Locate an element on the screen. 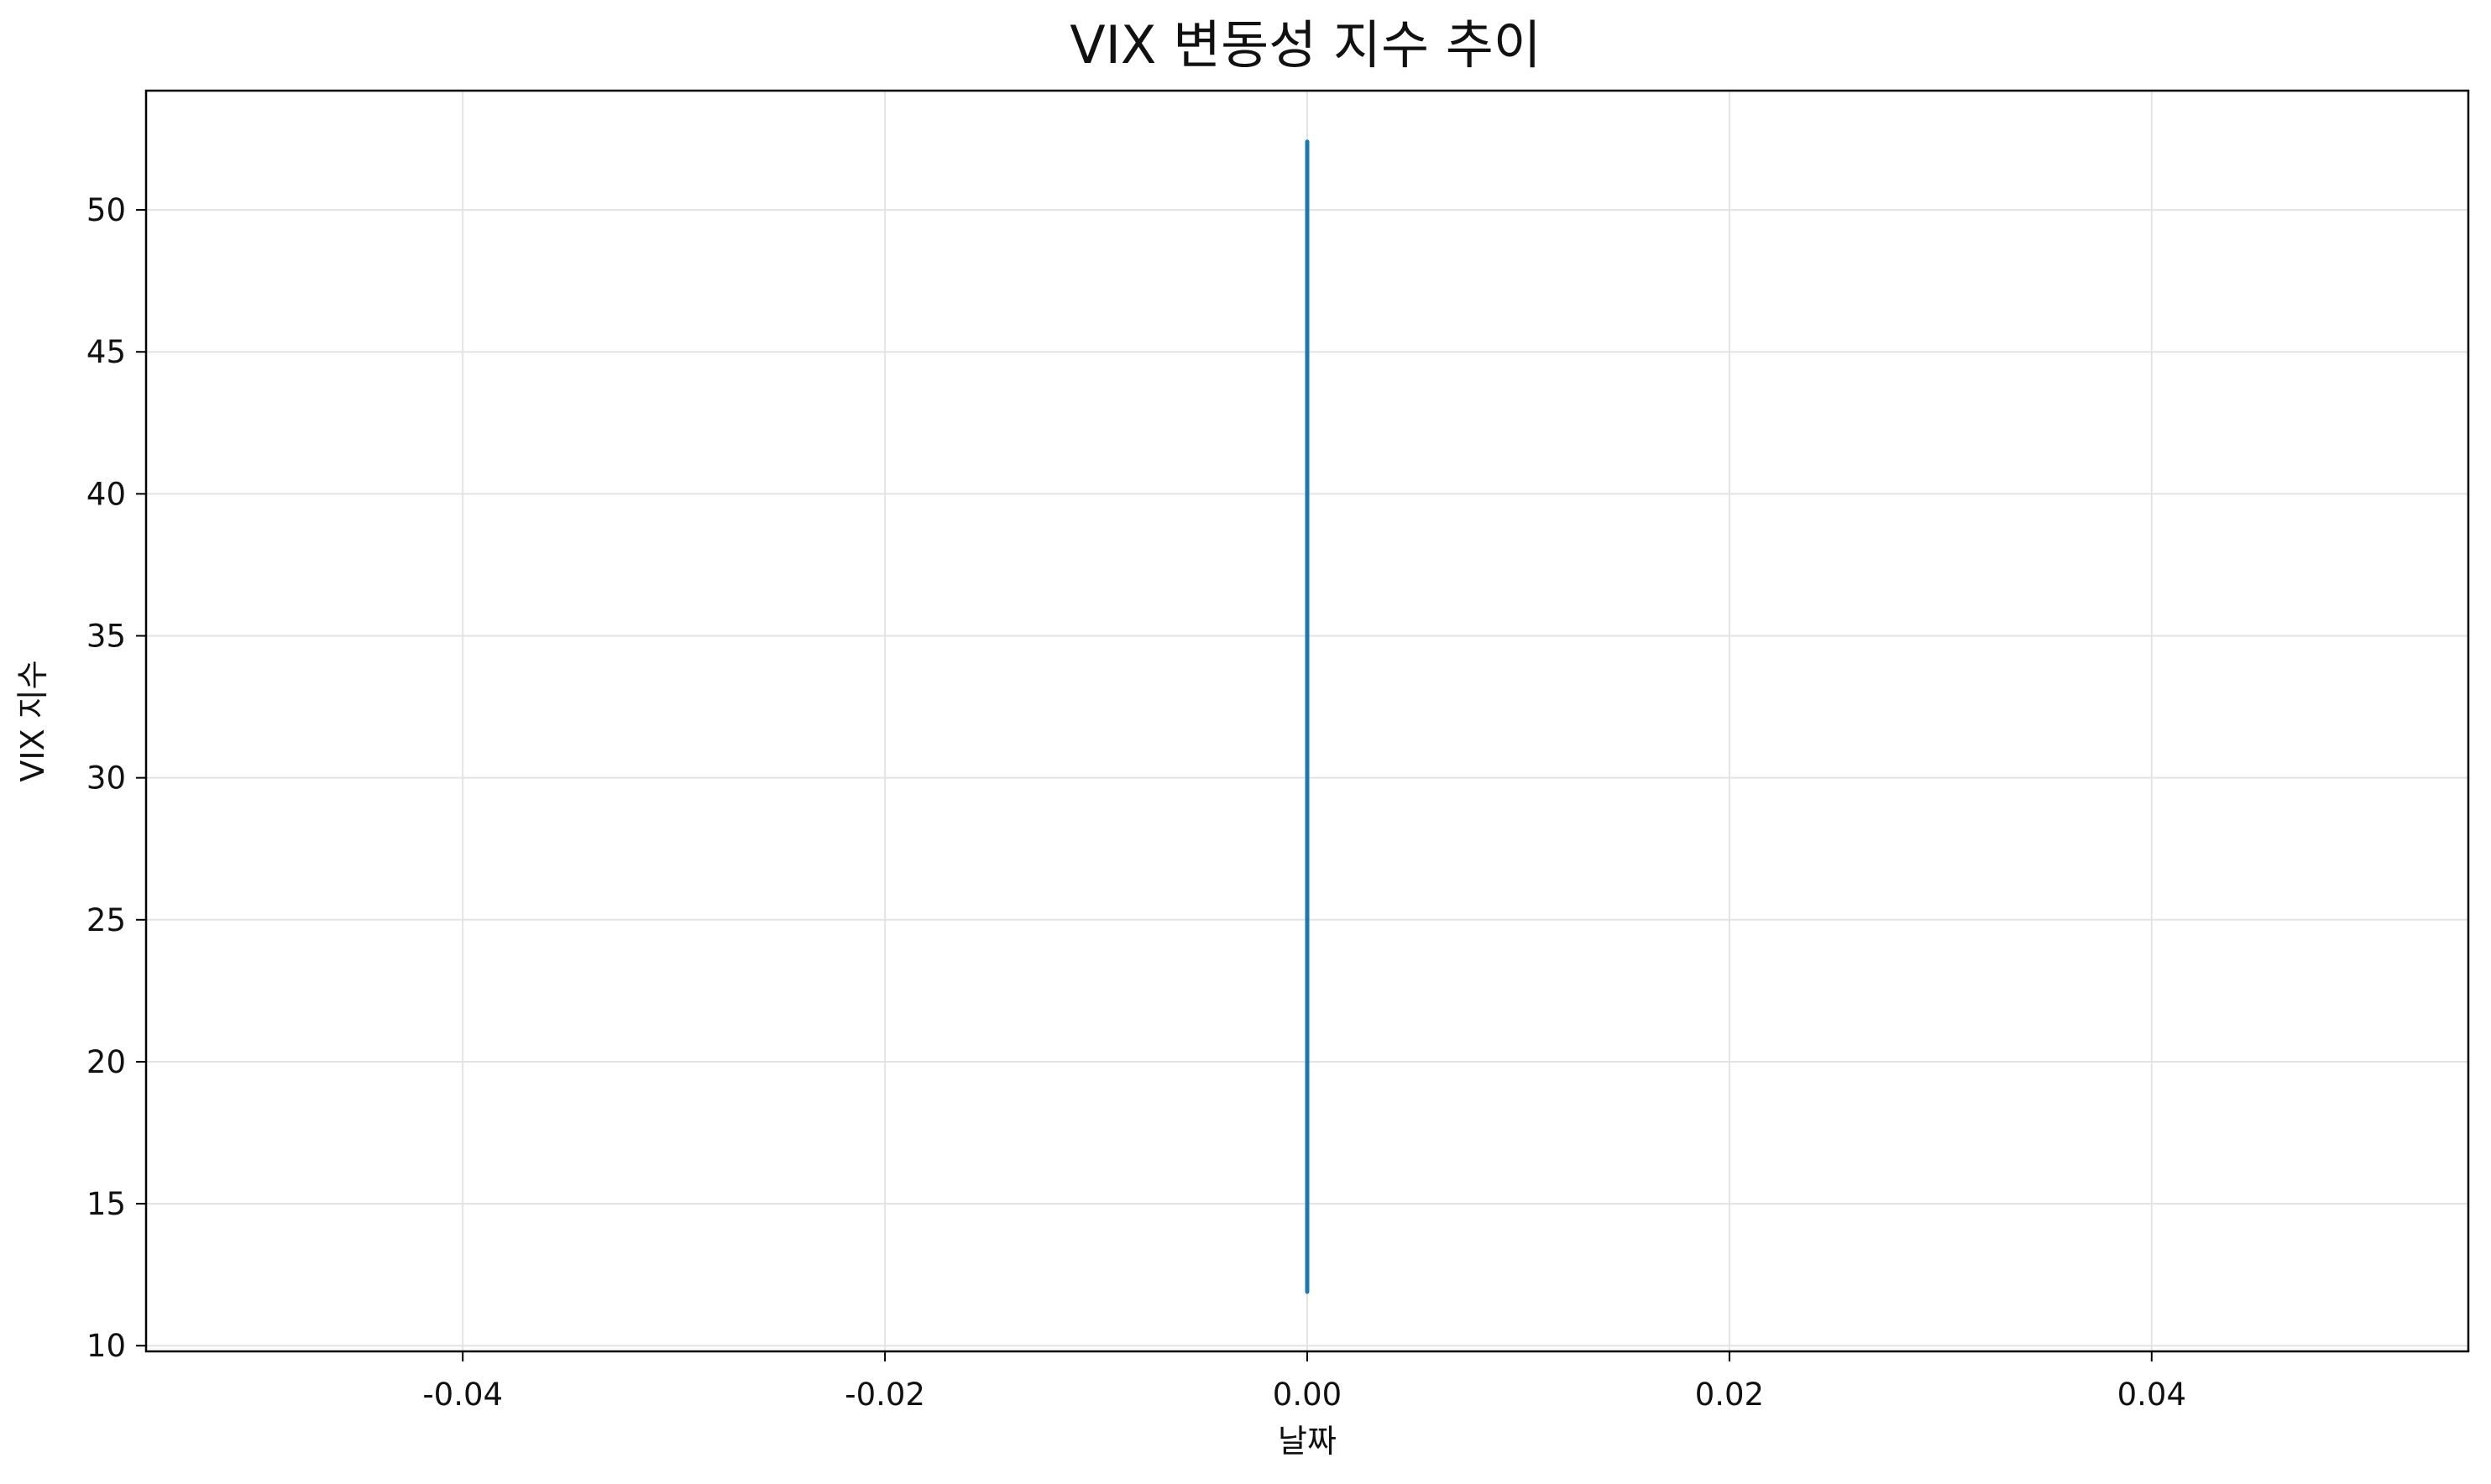 The image size is (2491, 1484). y-tick-label: 35 is located at coordinates (106, 637).